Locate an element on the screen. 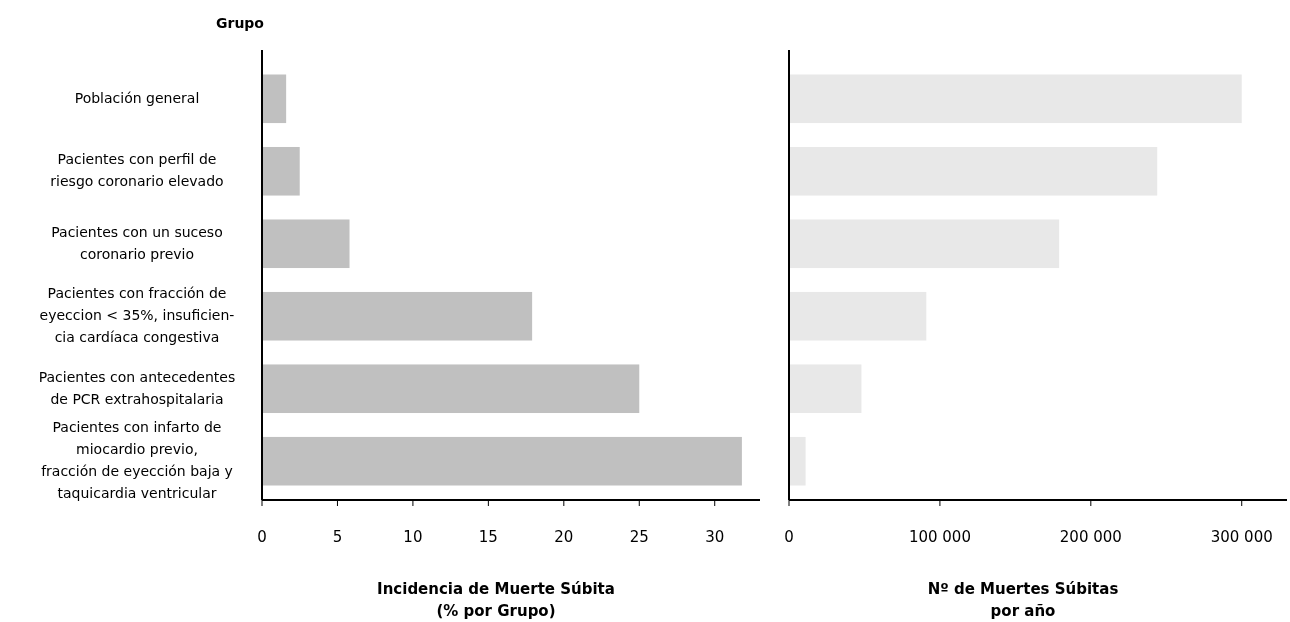 The height and width of the screenshot is (622, 1290). x-tick-label: 15 is located at coordinates (488, 537).